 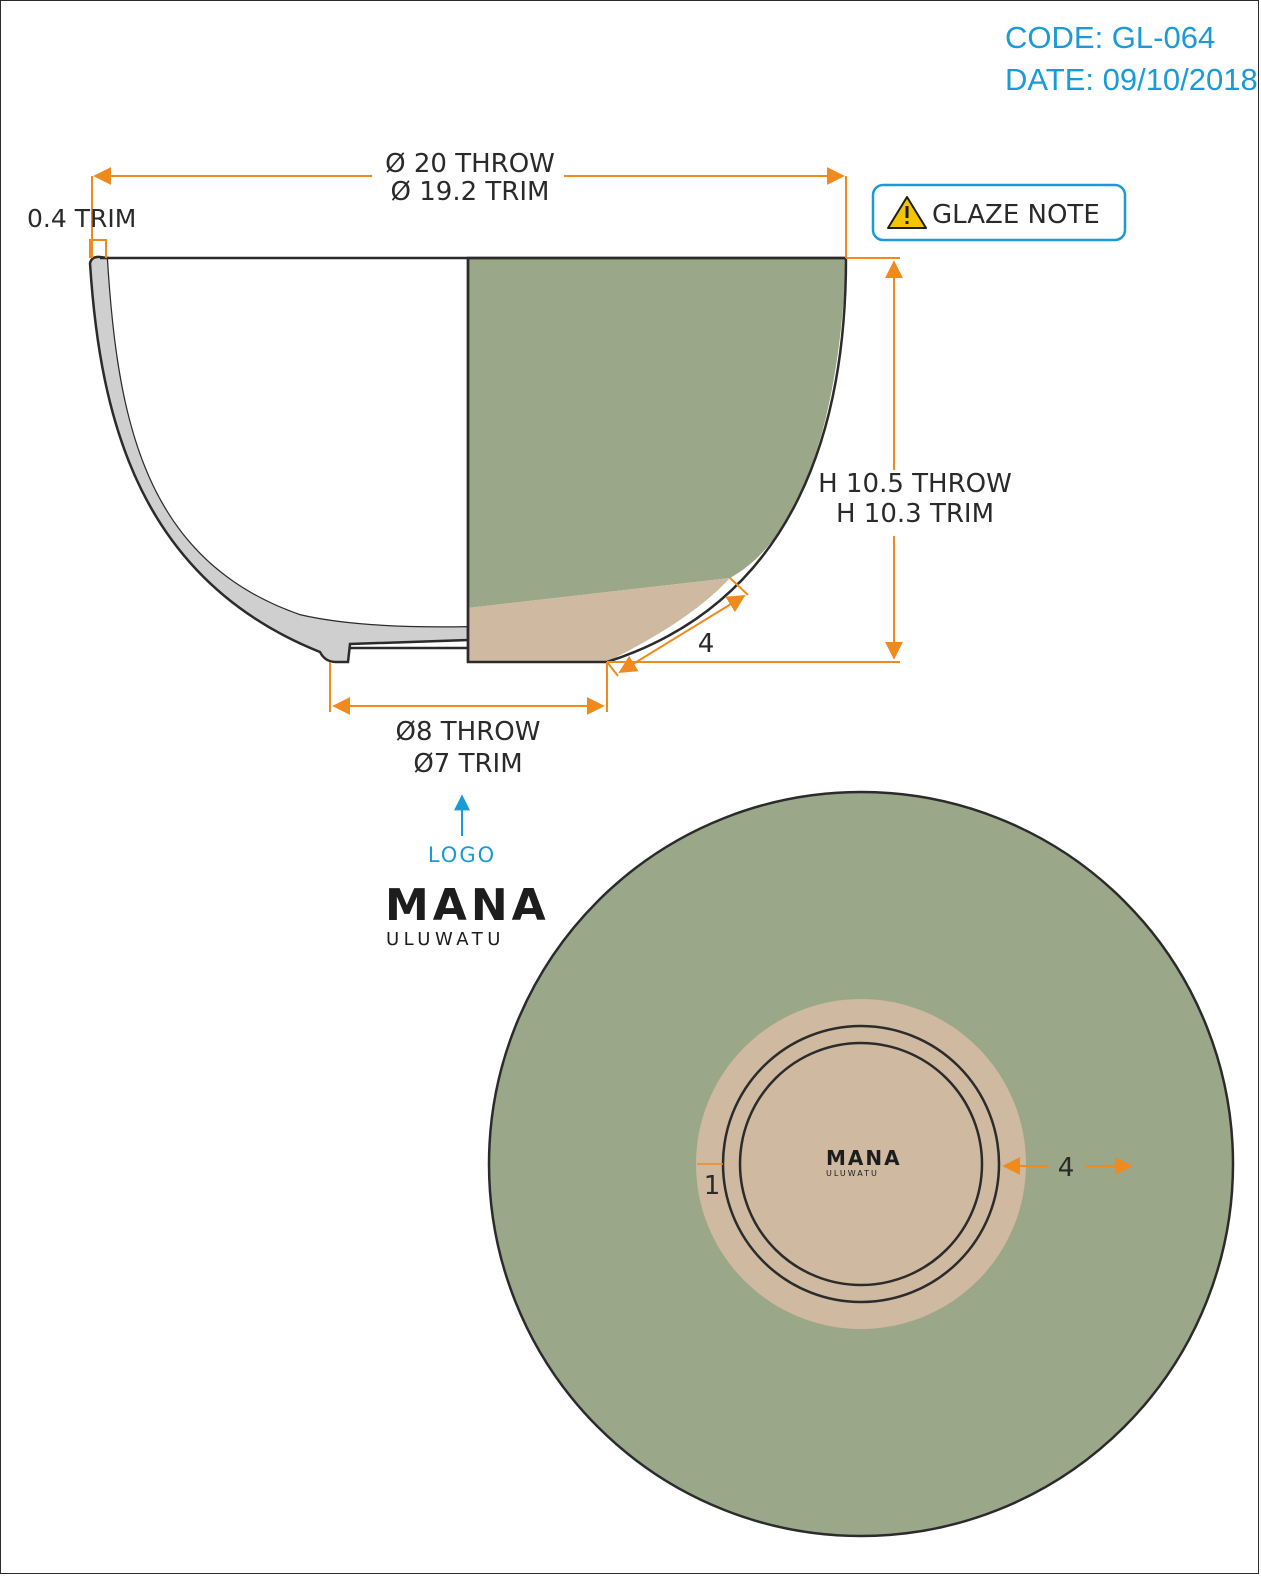 What do you see at coordinates (467, 764) in the screenshot?
I see `foot-trim-label: Ø7 TRIM` at bounding box center [467, 764].